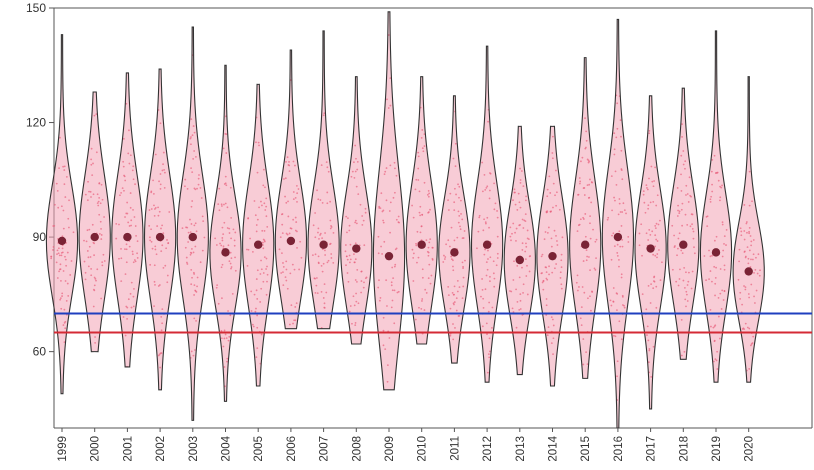 This screenshot has height=470, width=814. I want to click on violin-2010, so click(389, 201).